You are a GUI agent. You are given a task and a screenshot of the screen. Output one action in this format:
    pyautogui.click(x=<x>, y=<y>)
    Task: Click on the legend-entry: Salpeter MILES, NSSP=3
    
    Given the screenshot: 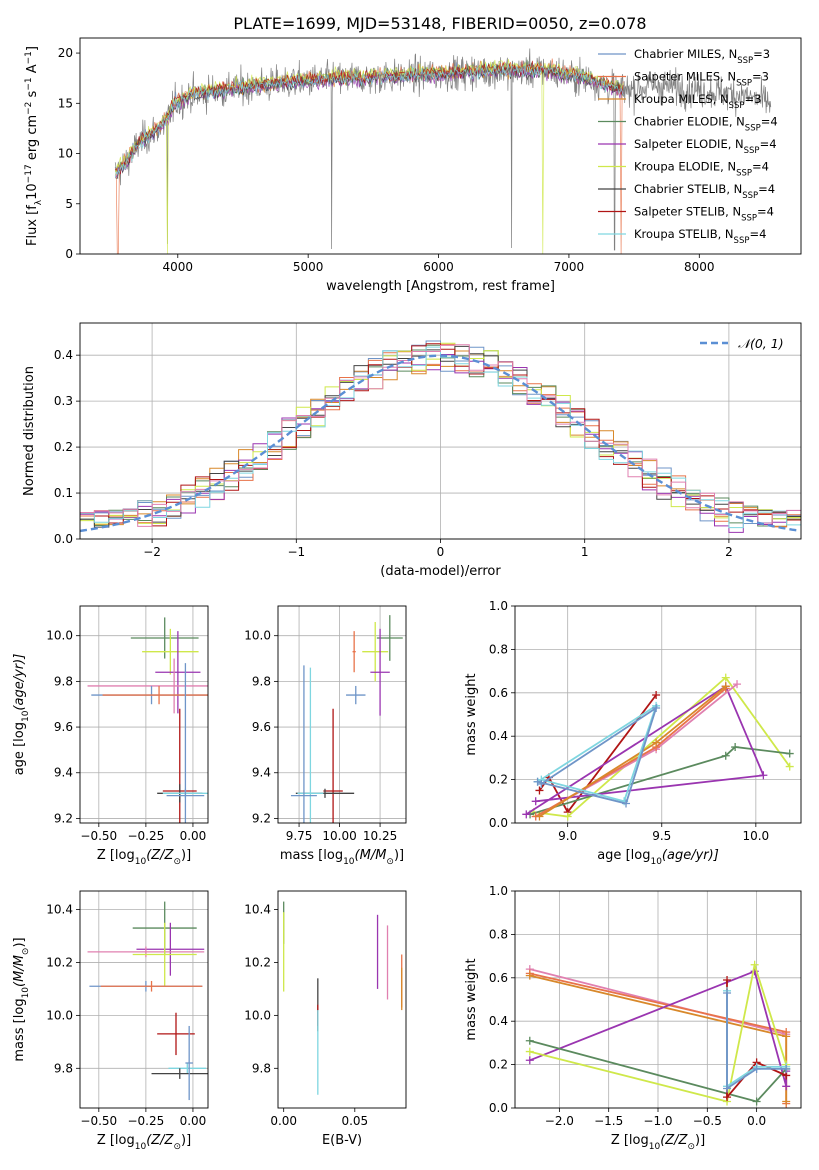 What is the action you would take?
    pyautogui.click(x=701, y=79)
    